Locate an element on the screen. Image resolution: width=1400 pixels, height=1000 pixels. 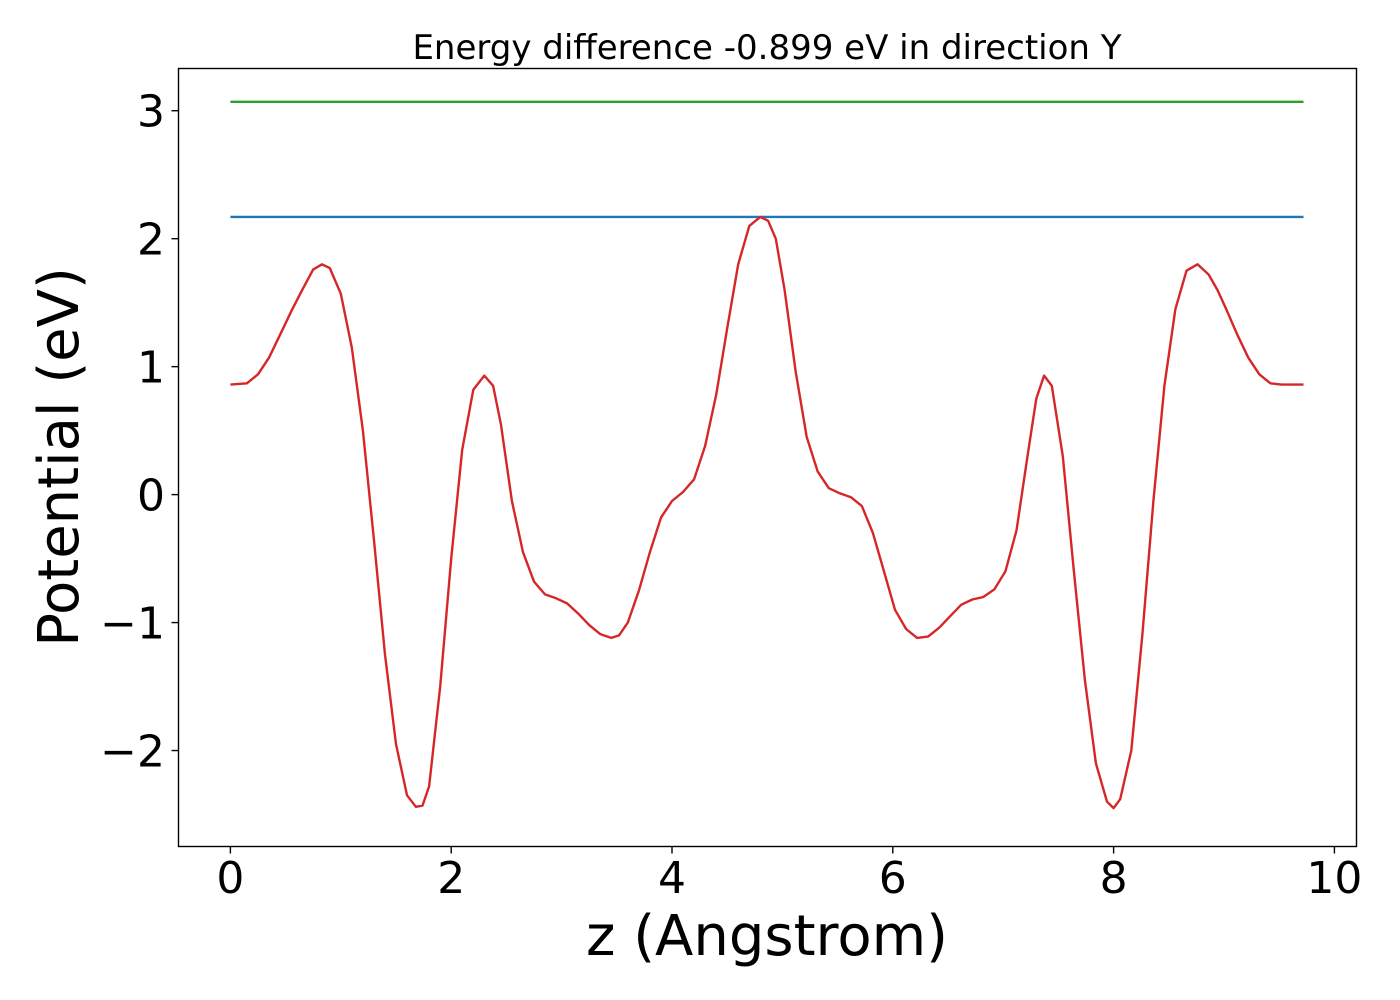
y-tick-label: −1 is located at coordinates (132, 624).